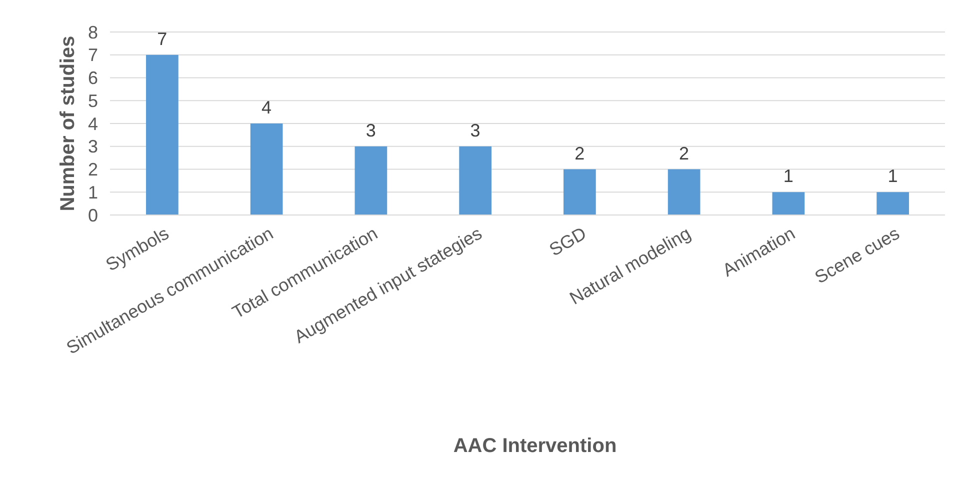 The image size is (970, 491). Describe the element at coordinates (93, 32) in the screenshot. I see `y-tick-label: 8` at that location.